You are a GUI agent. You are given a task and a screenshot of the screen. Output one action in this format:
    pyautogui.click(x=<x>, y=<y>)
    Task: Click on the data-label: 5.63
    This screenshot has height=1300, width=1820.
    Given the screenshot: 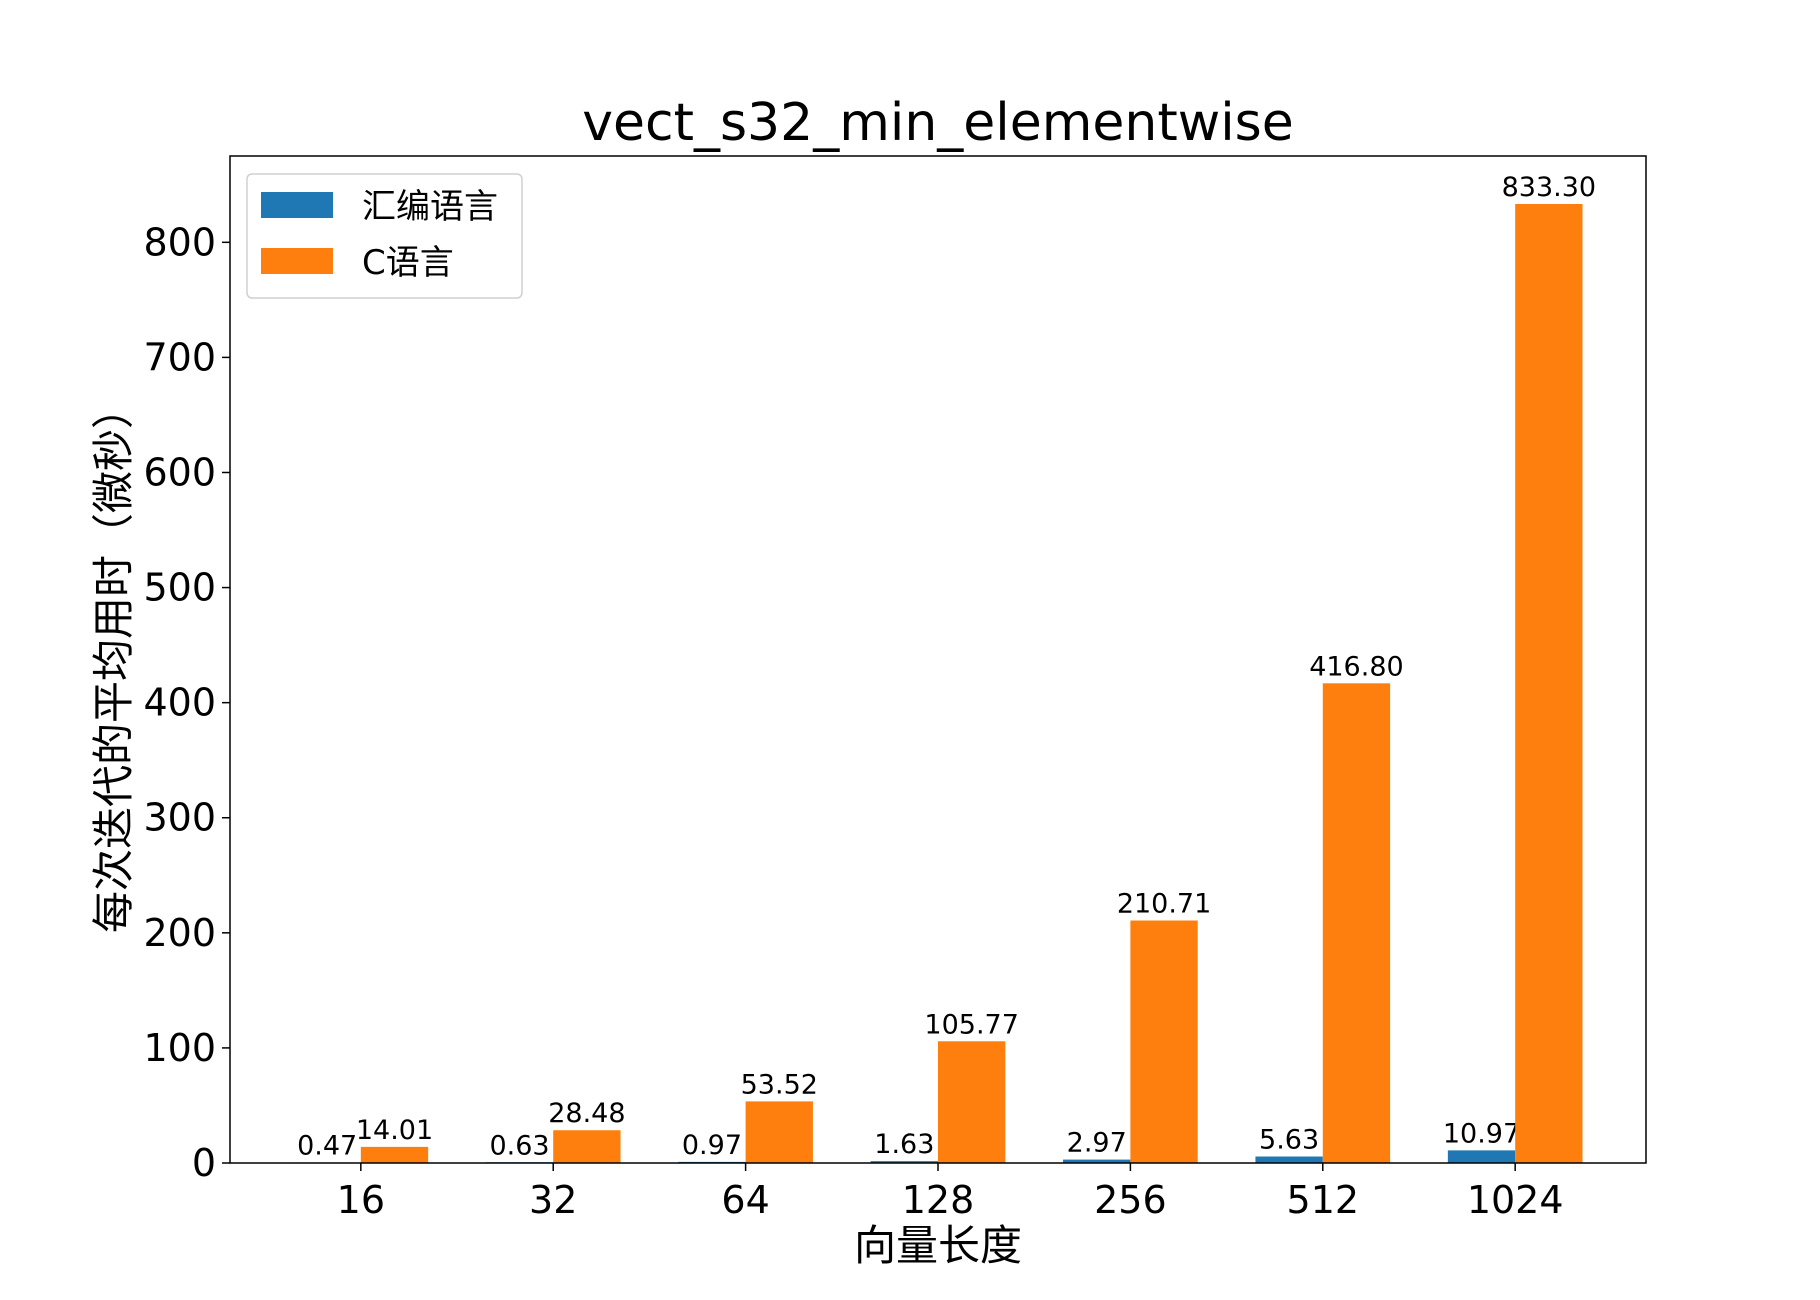 What is the action you would take?
    pyautogui.click(x=1289, y=1140)
    